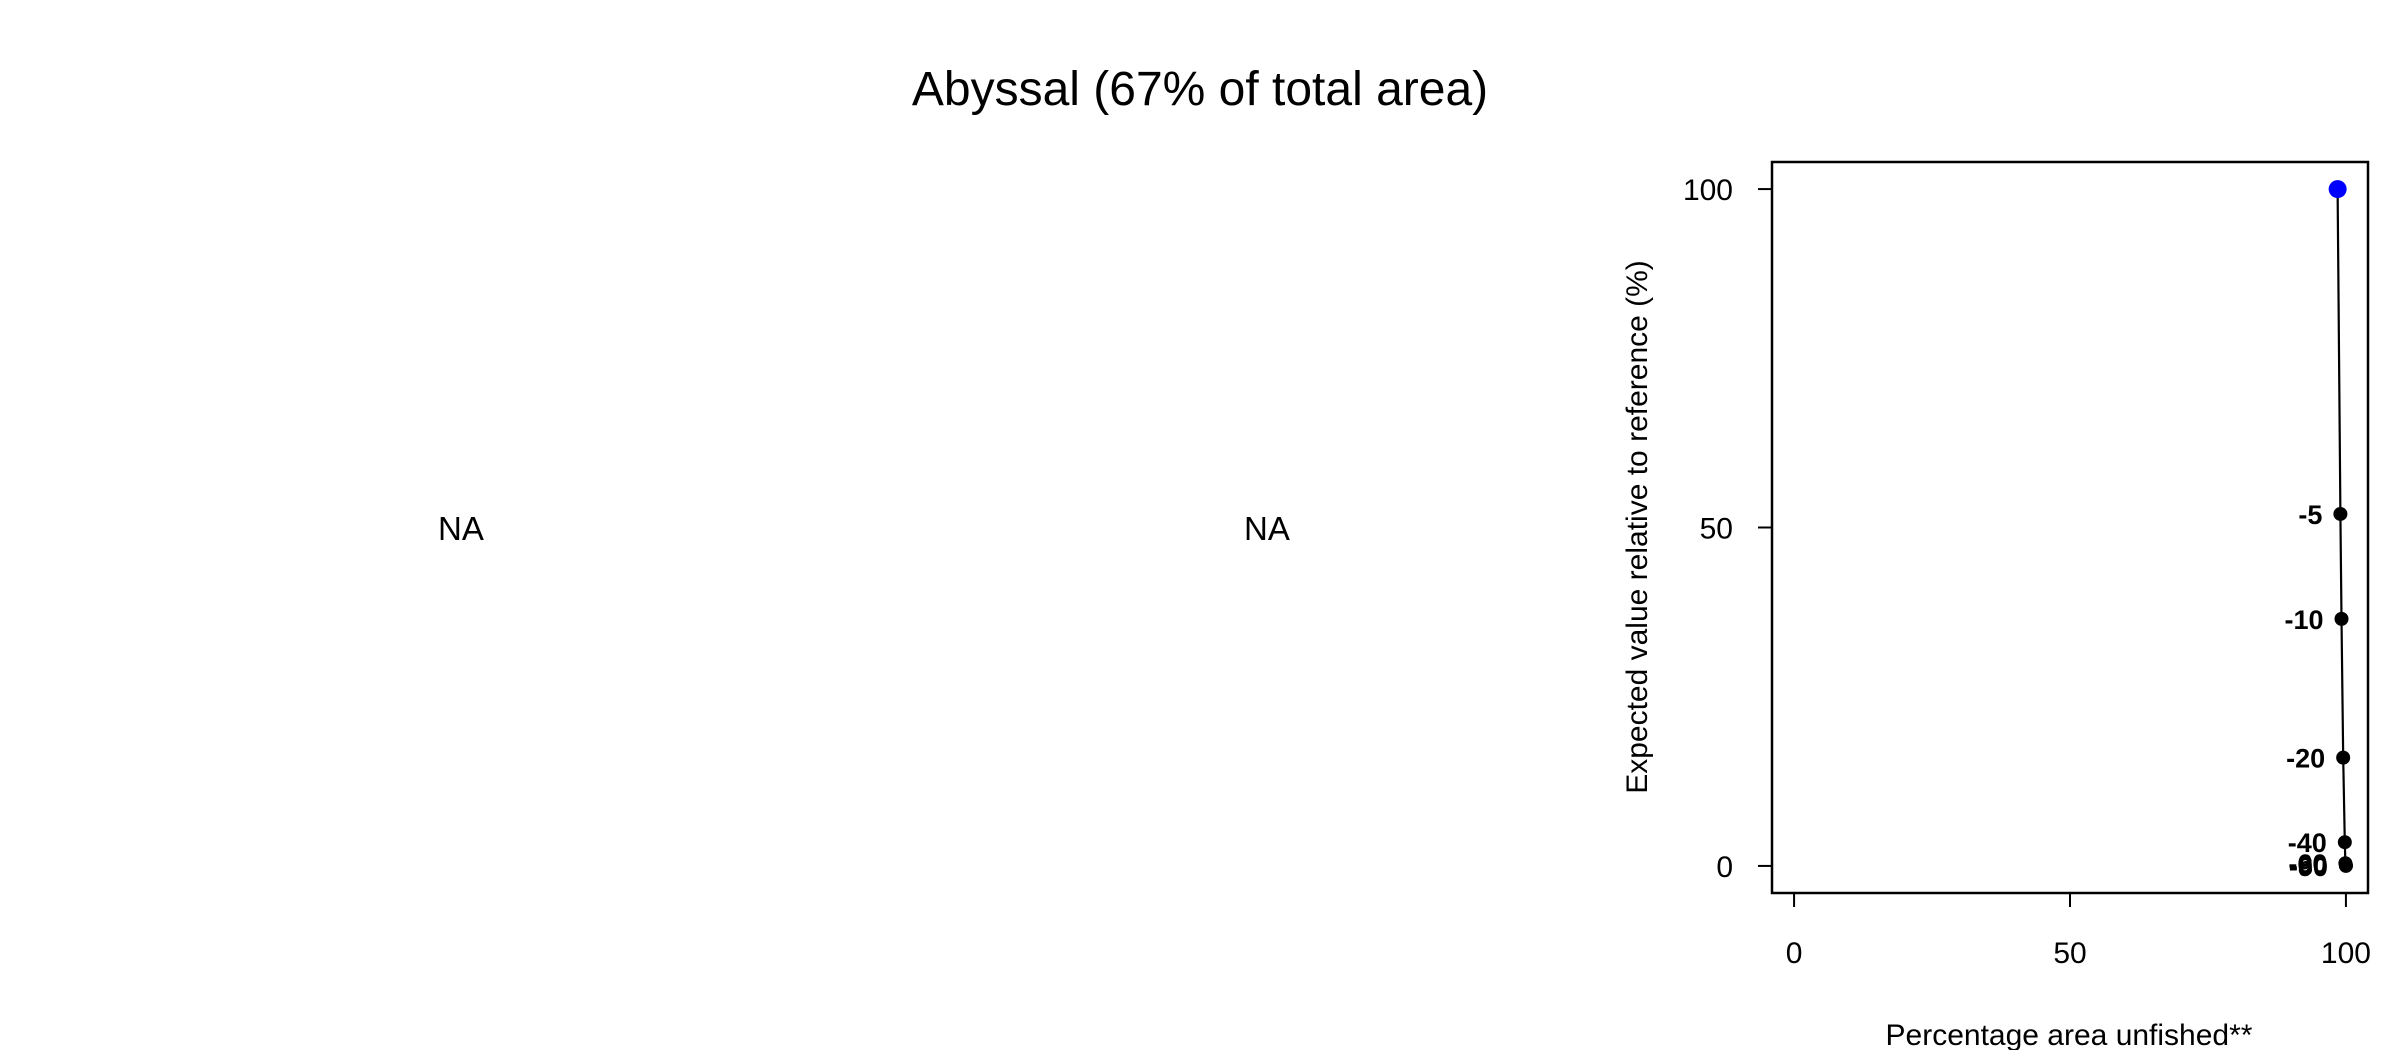 The image size is (2400, 1050). What do you see at coordinates (2078, 931) in the screenshot?
I see `x-axis: 0 50 100` at bounding box center [2078, 931].